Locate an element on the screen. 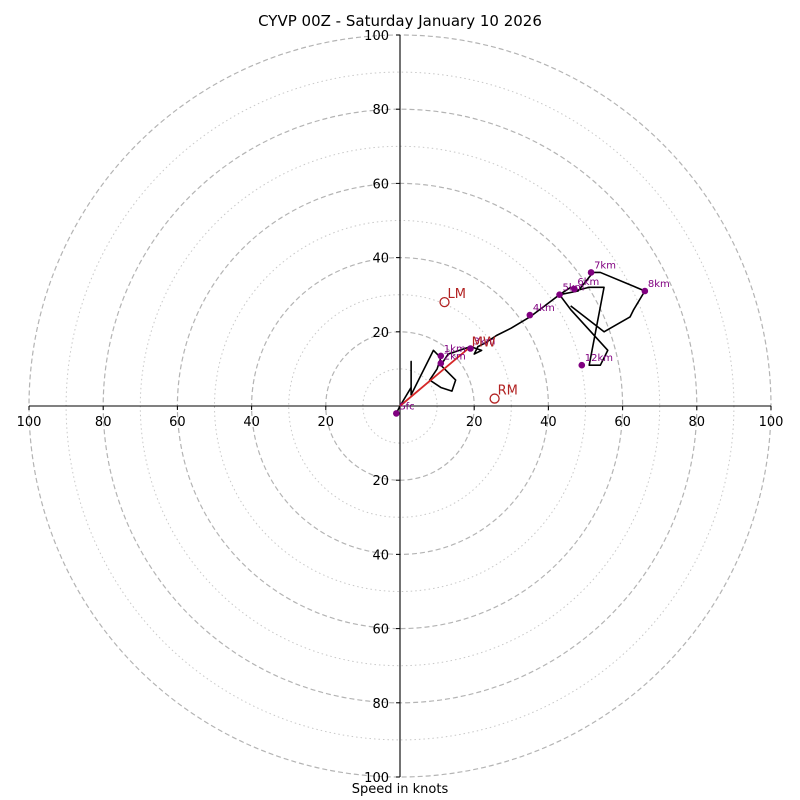 The width and height of the screenshot is (800, 800). height-markers: Sfc1km2km3km4km5km6km7km8km12km is located at coordinates (531, 338).